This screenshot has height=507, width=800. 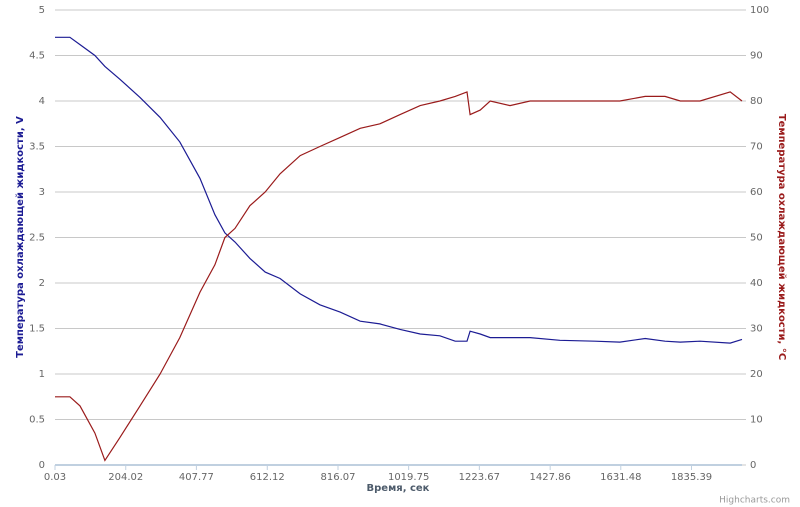 I want to click on y-tick-label: 0.5, so click(x=37, y=420).